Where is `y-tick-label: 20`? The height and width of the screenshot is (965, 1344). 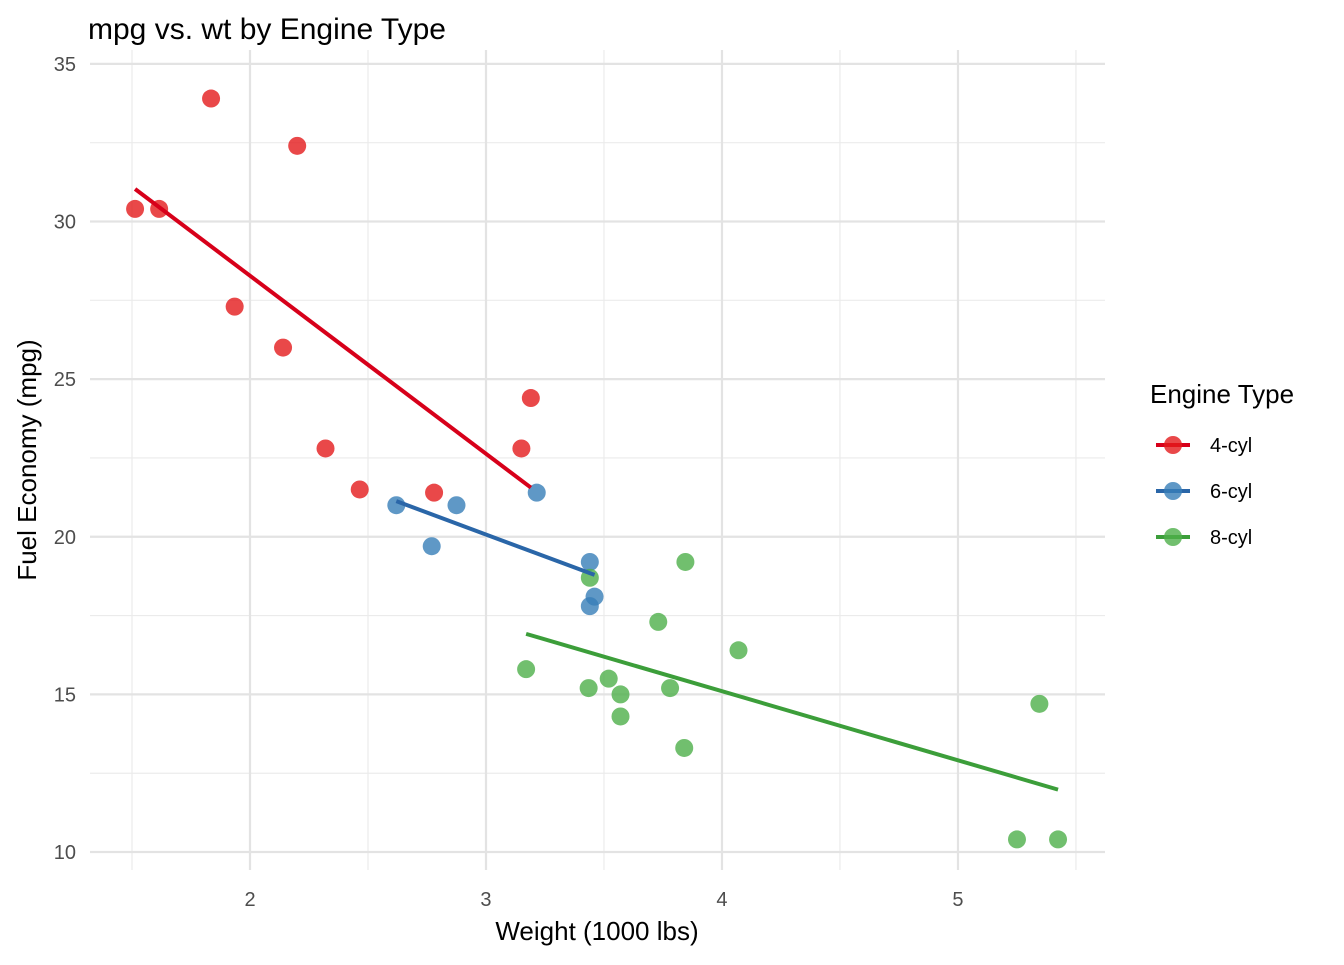 y-tick-label: 20 is located at coordinates (65, 538).